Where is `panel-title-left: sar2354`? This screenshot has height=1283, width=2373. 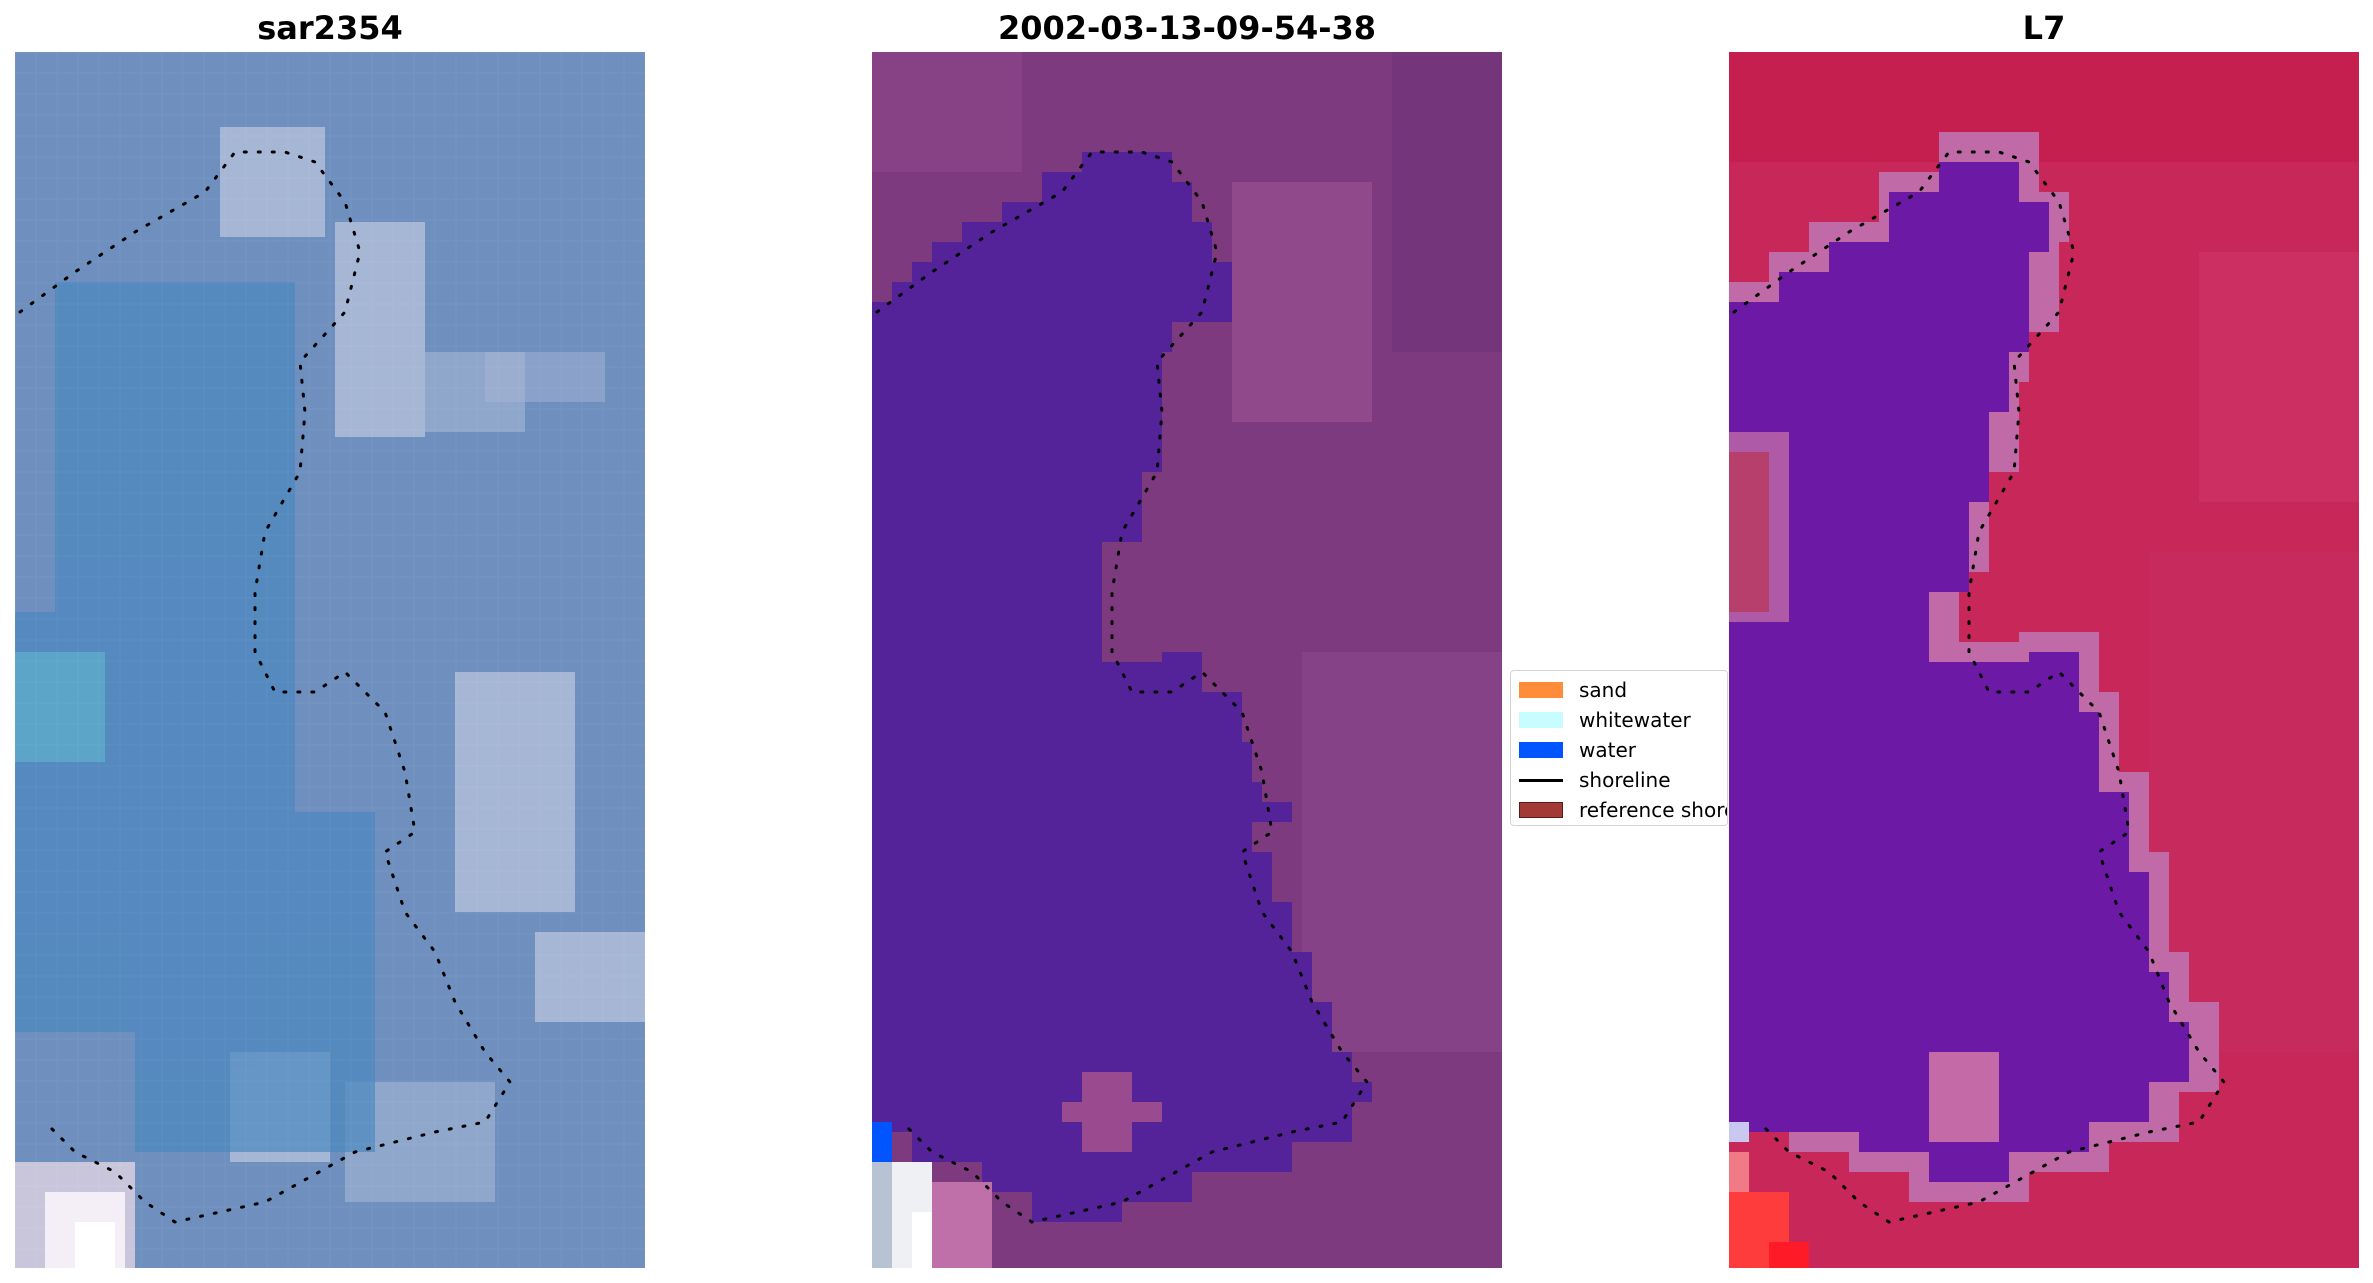
panel-title-left: sar2354 is located at coordinates (330, 28).